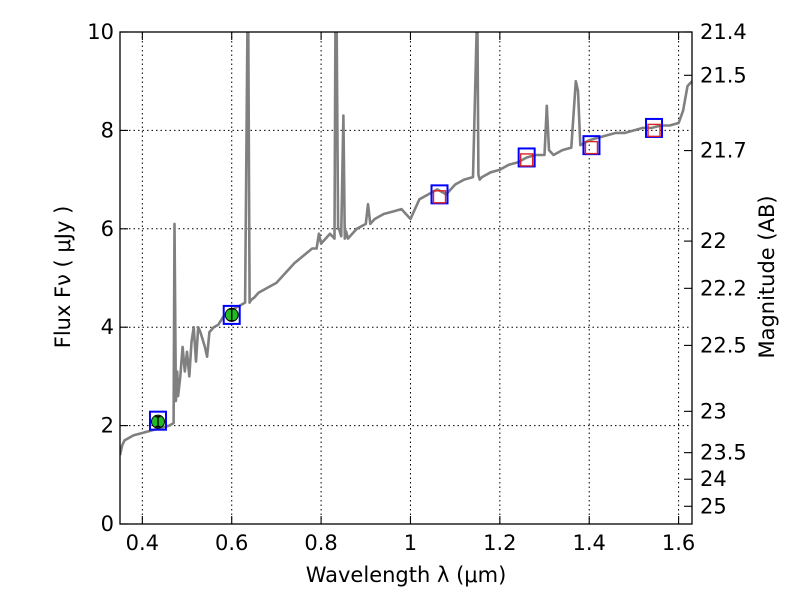  Describe the element at coordinates (107, 130) in the screenshot. I see `y-tick-label: 8` at that location.